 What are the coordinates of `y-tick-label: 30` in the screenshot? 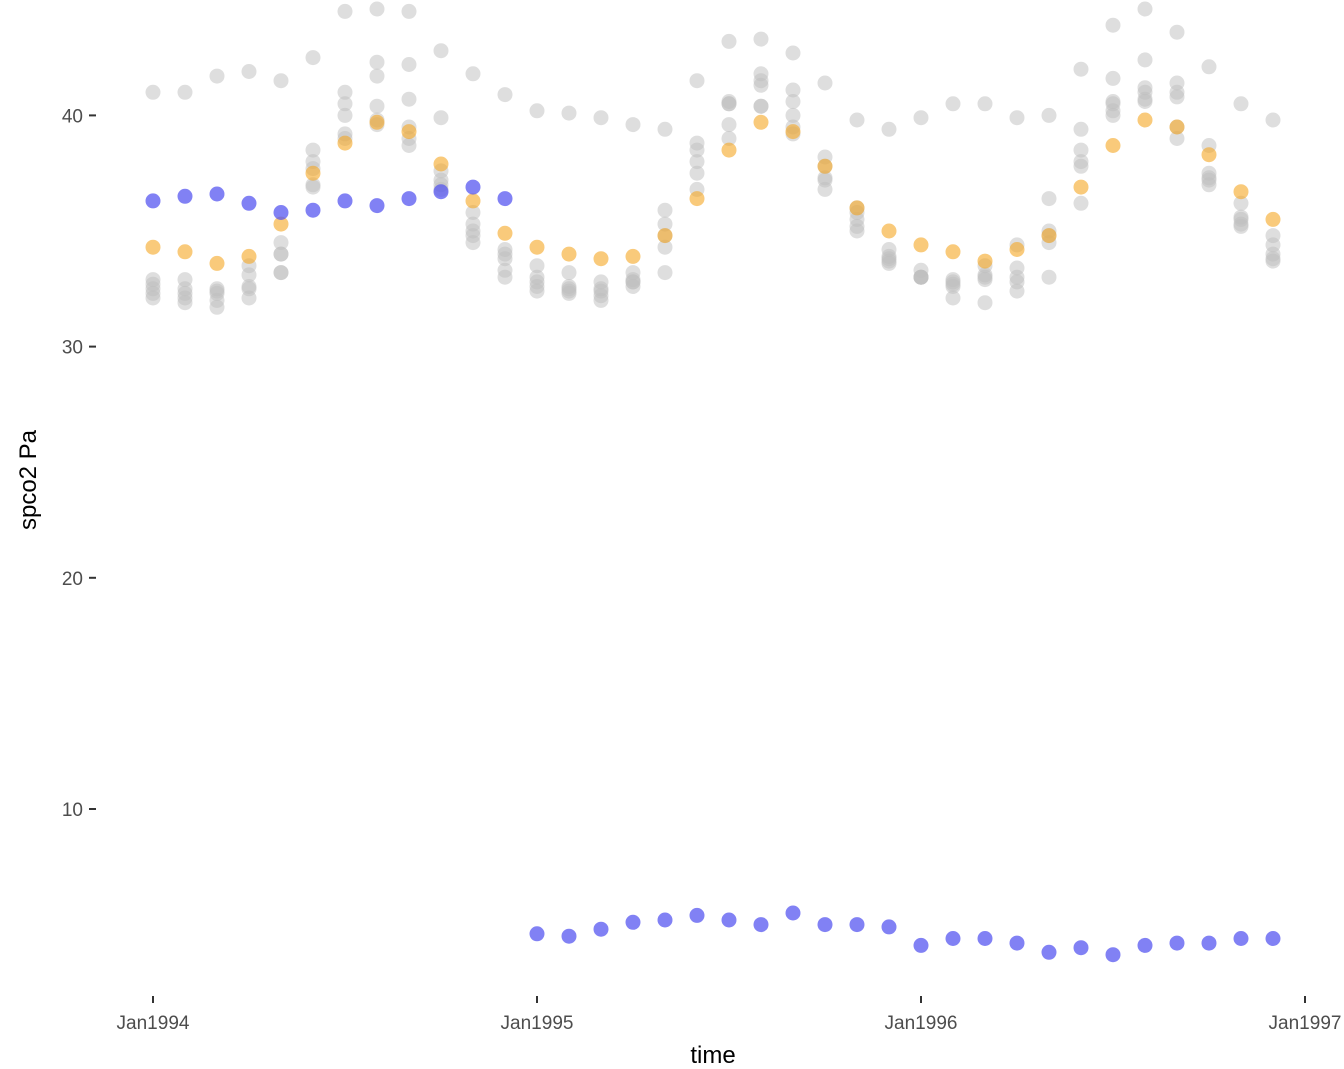 It's located at (72, 348).